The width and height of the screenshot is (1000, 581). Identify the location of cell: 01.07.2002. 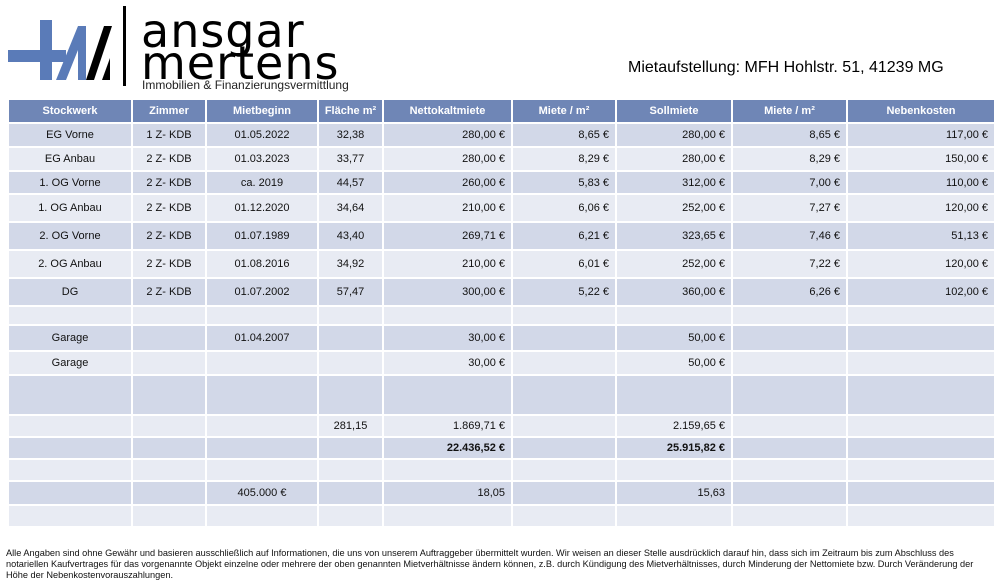
(262, 292).